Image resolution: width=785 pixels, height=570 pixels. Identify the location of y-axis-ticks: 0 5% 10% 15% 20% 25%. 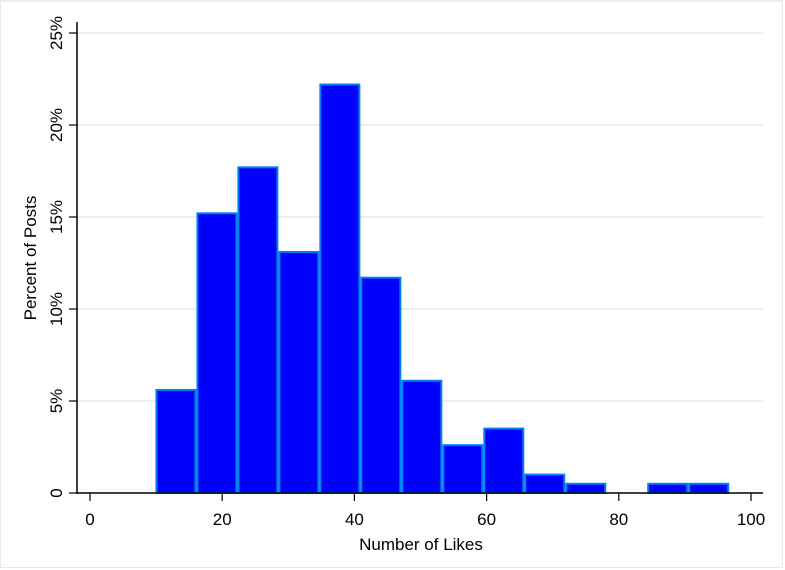
(62, 257).